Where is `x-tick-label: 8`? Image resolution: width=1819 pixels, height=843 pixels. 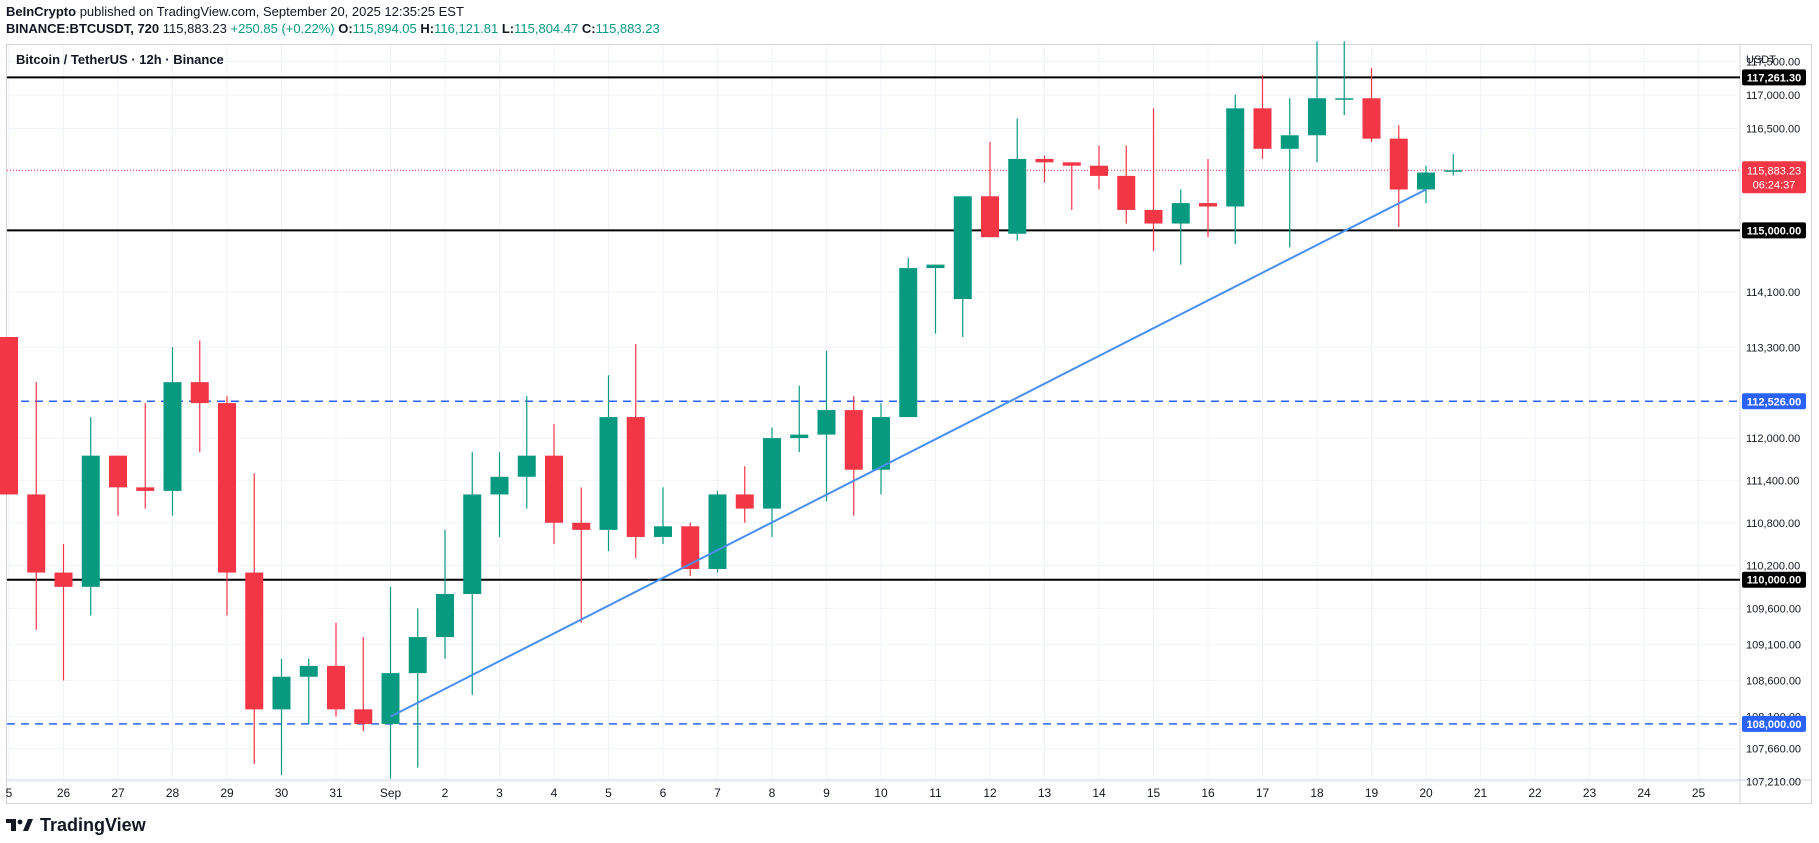 x-tick-label: 8 is located at coordinates (772, 793).